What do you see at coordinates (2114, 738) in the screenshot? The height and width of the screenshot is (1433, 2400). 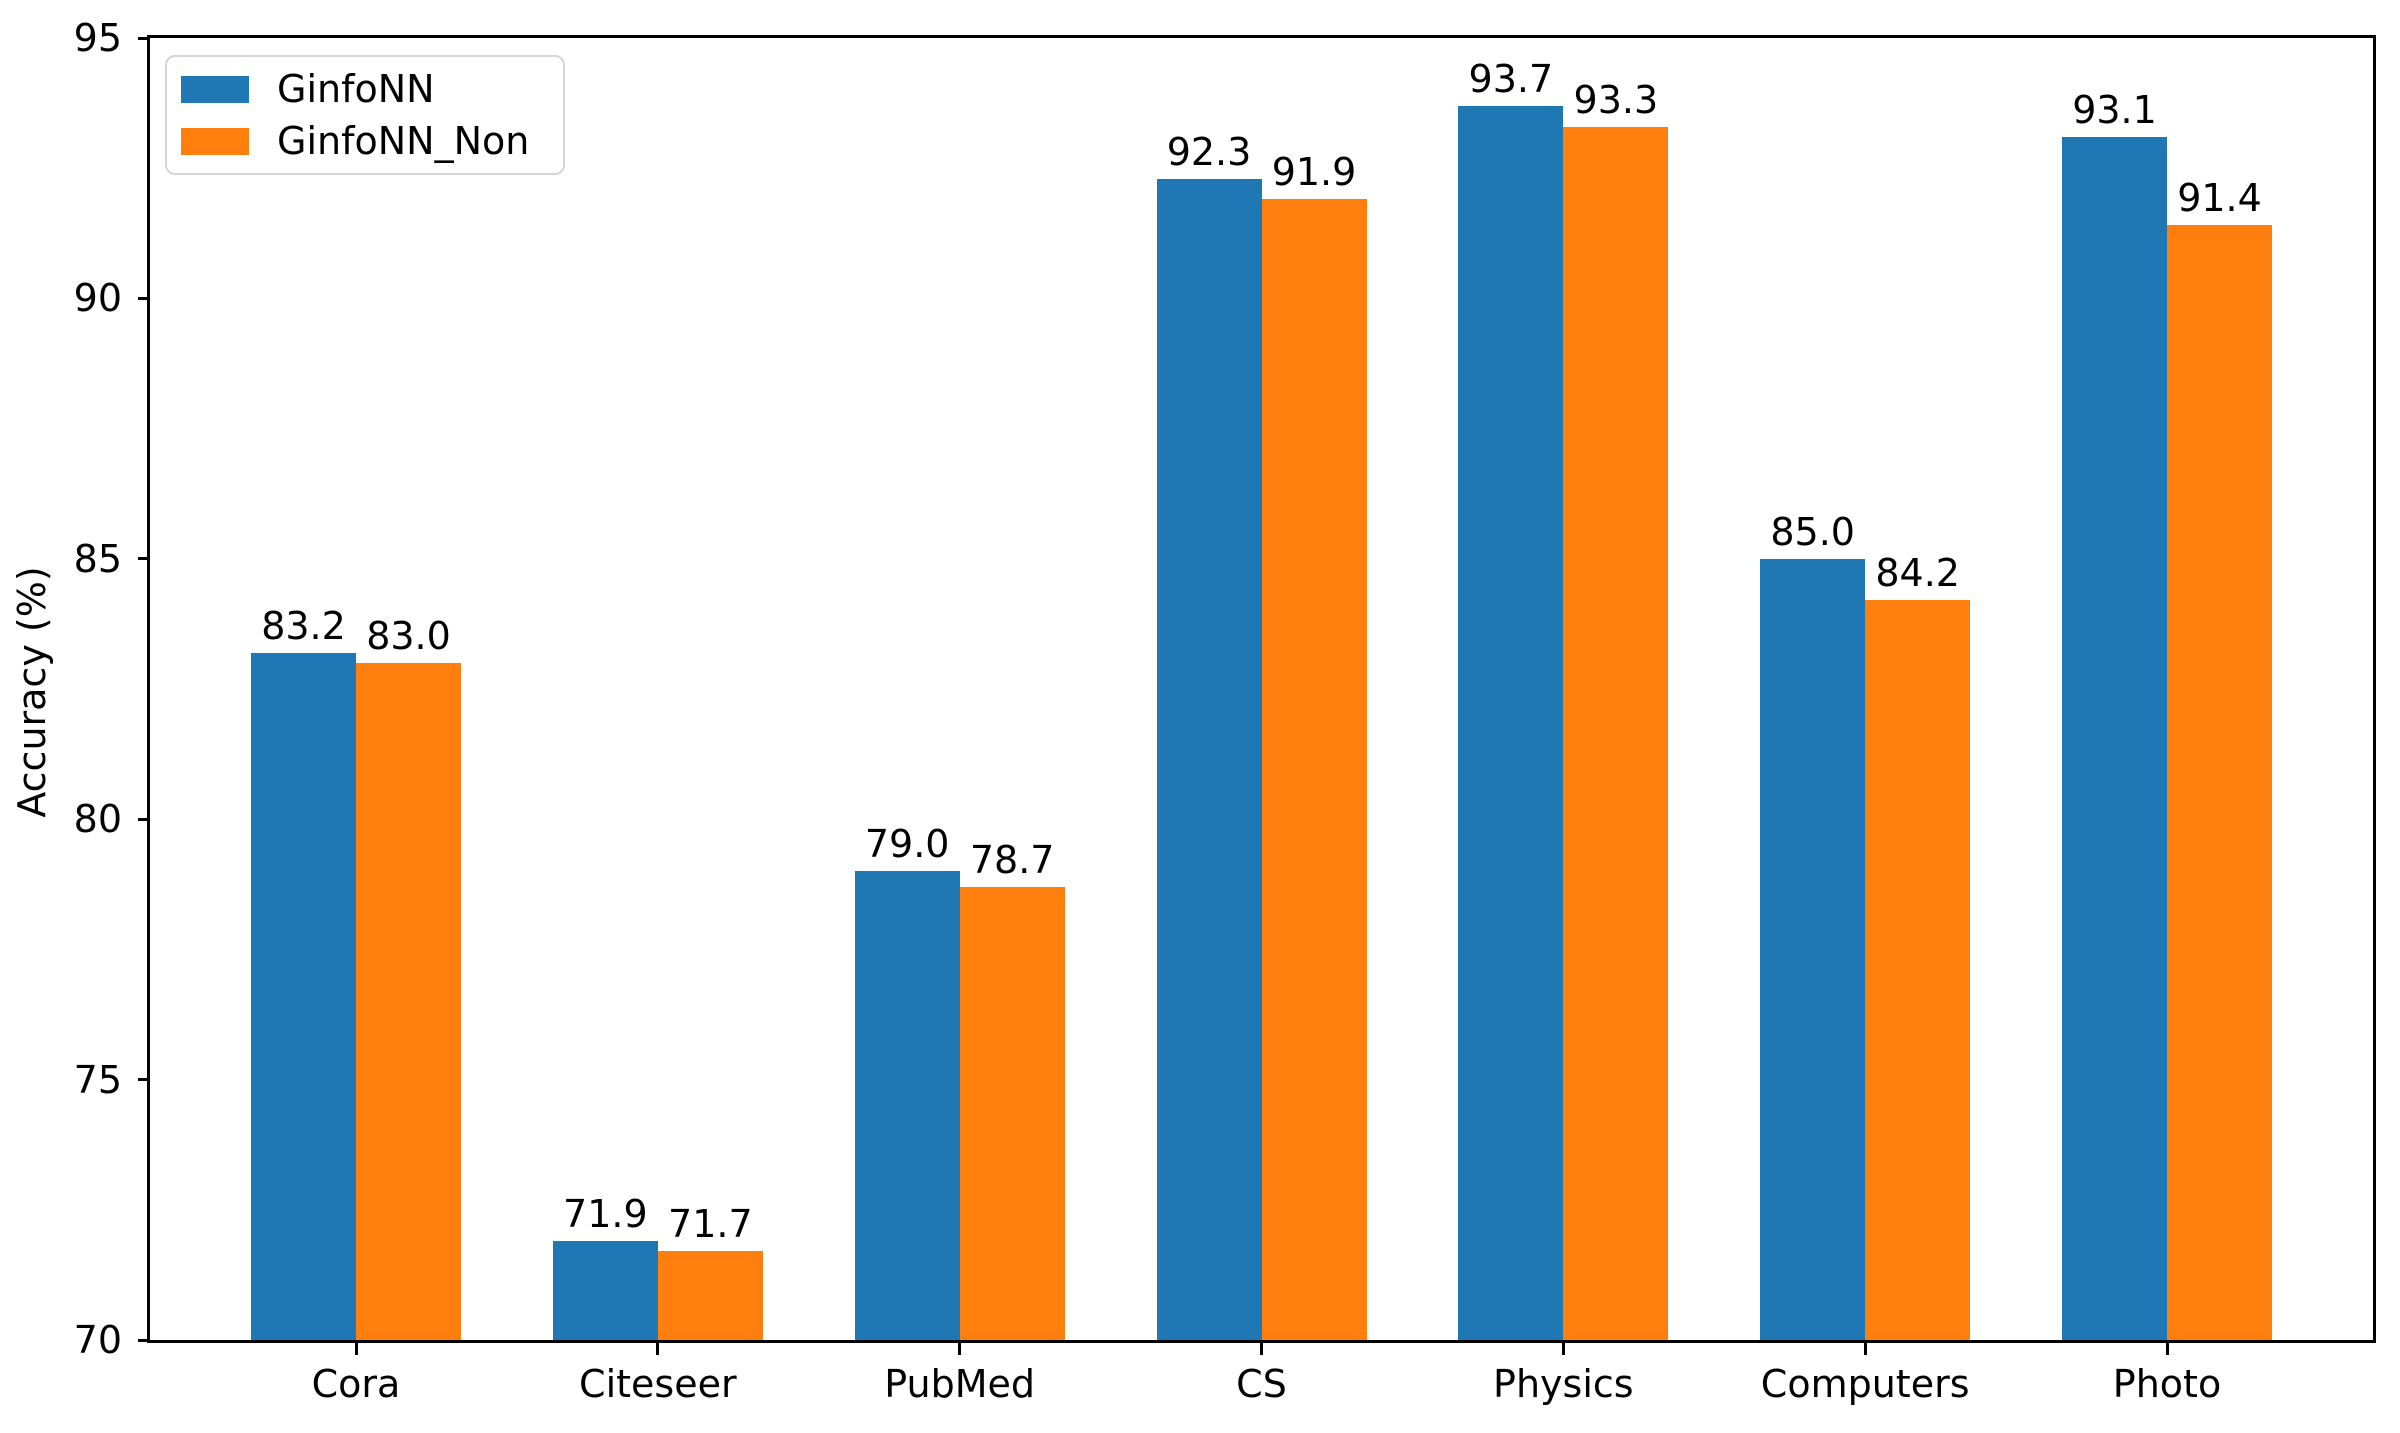 I see `bar-ginfonn-photo` at bounding box center [2114, 738].